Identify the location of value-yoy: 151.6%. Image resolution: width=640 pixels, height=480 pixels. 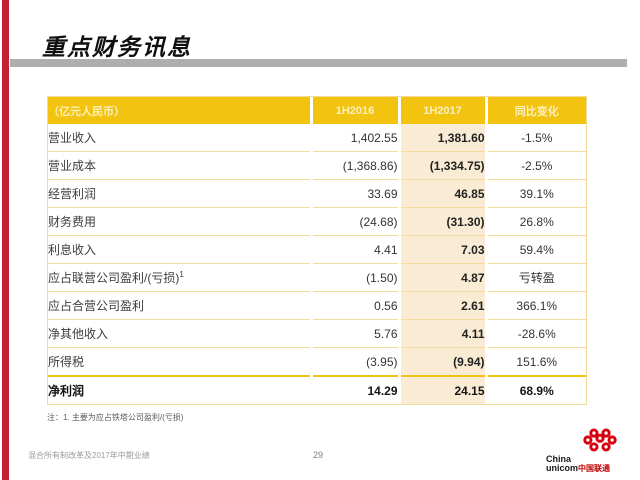
(536, 361).